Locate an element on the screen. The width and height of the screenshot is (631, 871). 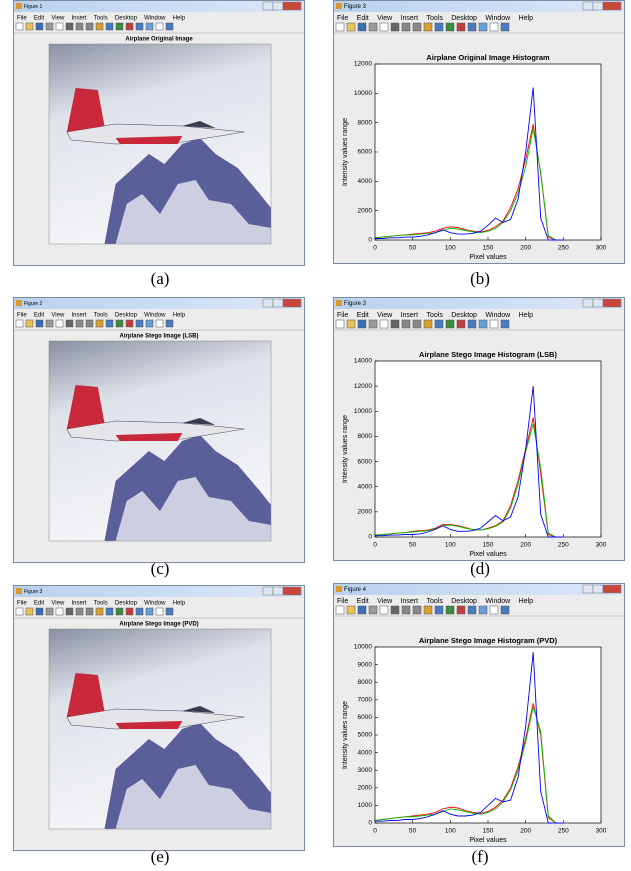
menu-item: Desktop is located at coordinates (126, 604).